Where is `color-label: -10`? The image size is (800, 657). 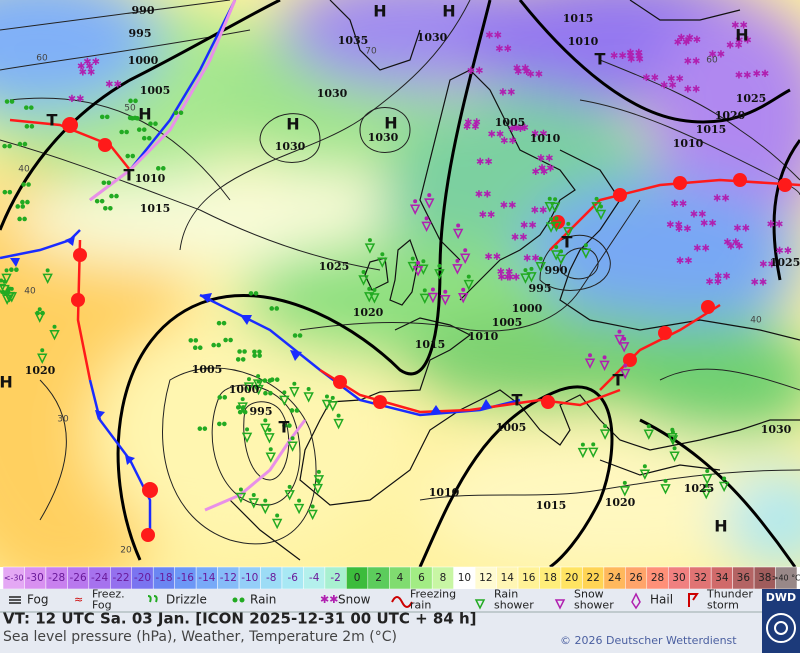 color-label: -10 is located at coordinates (249, 578).